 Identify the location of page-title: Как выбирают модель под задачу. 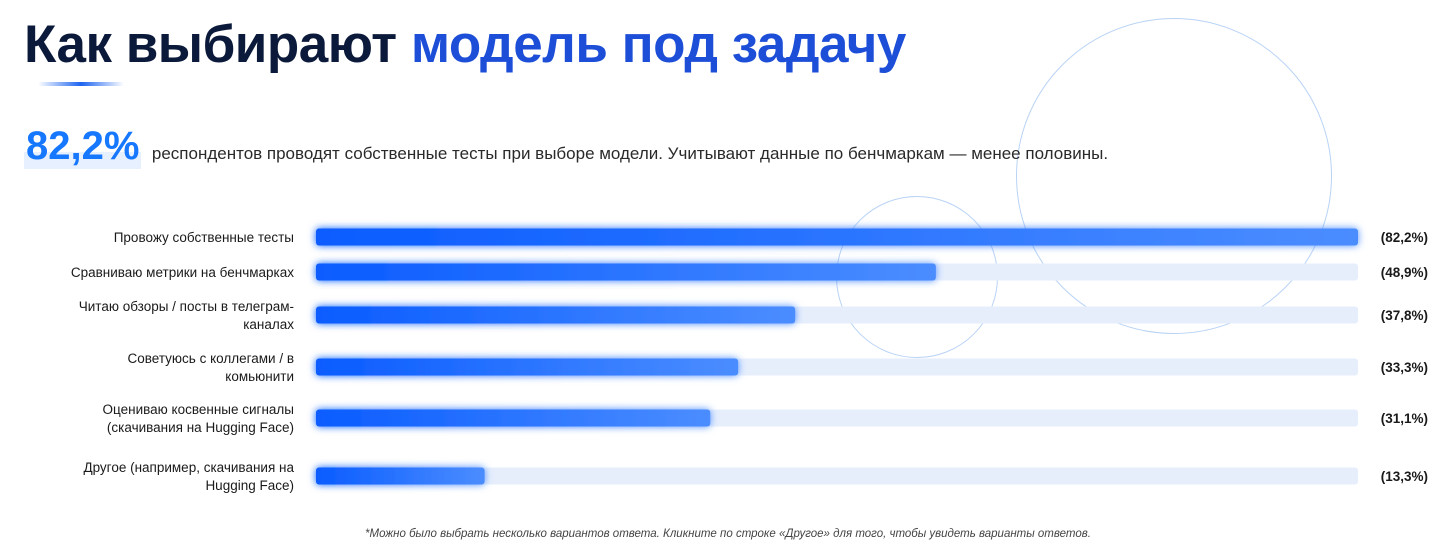
(465, 44).